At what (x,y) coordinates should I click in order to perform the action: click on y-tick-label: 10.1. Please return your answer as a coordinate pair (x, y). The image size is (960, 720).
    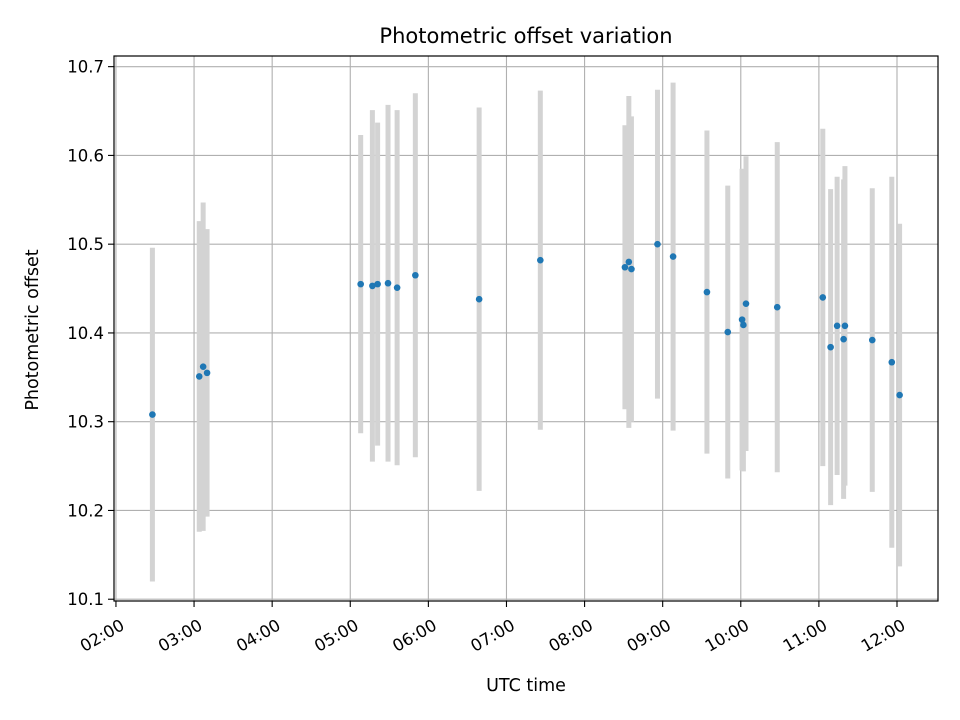
    Looking at the image, I should click on (85, 599).